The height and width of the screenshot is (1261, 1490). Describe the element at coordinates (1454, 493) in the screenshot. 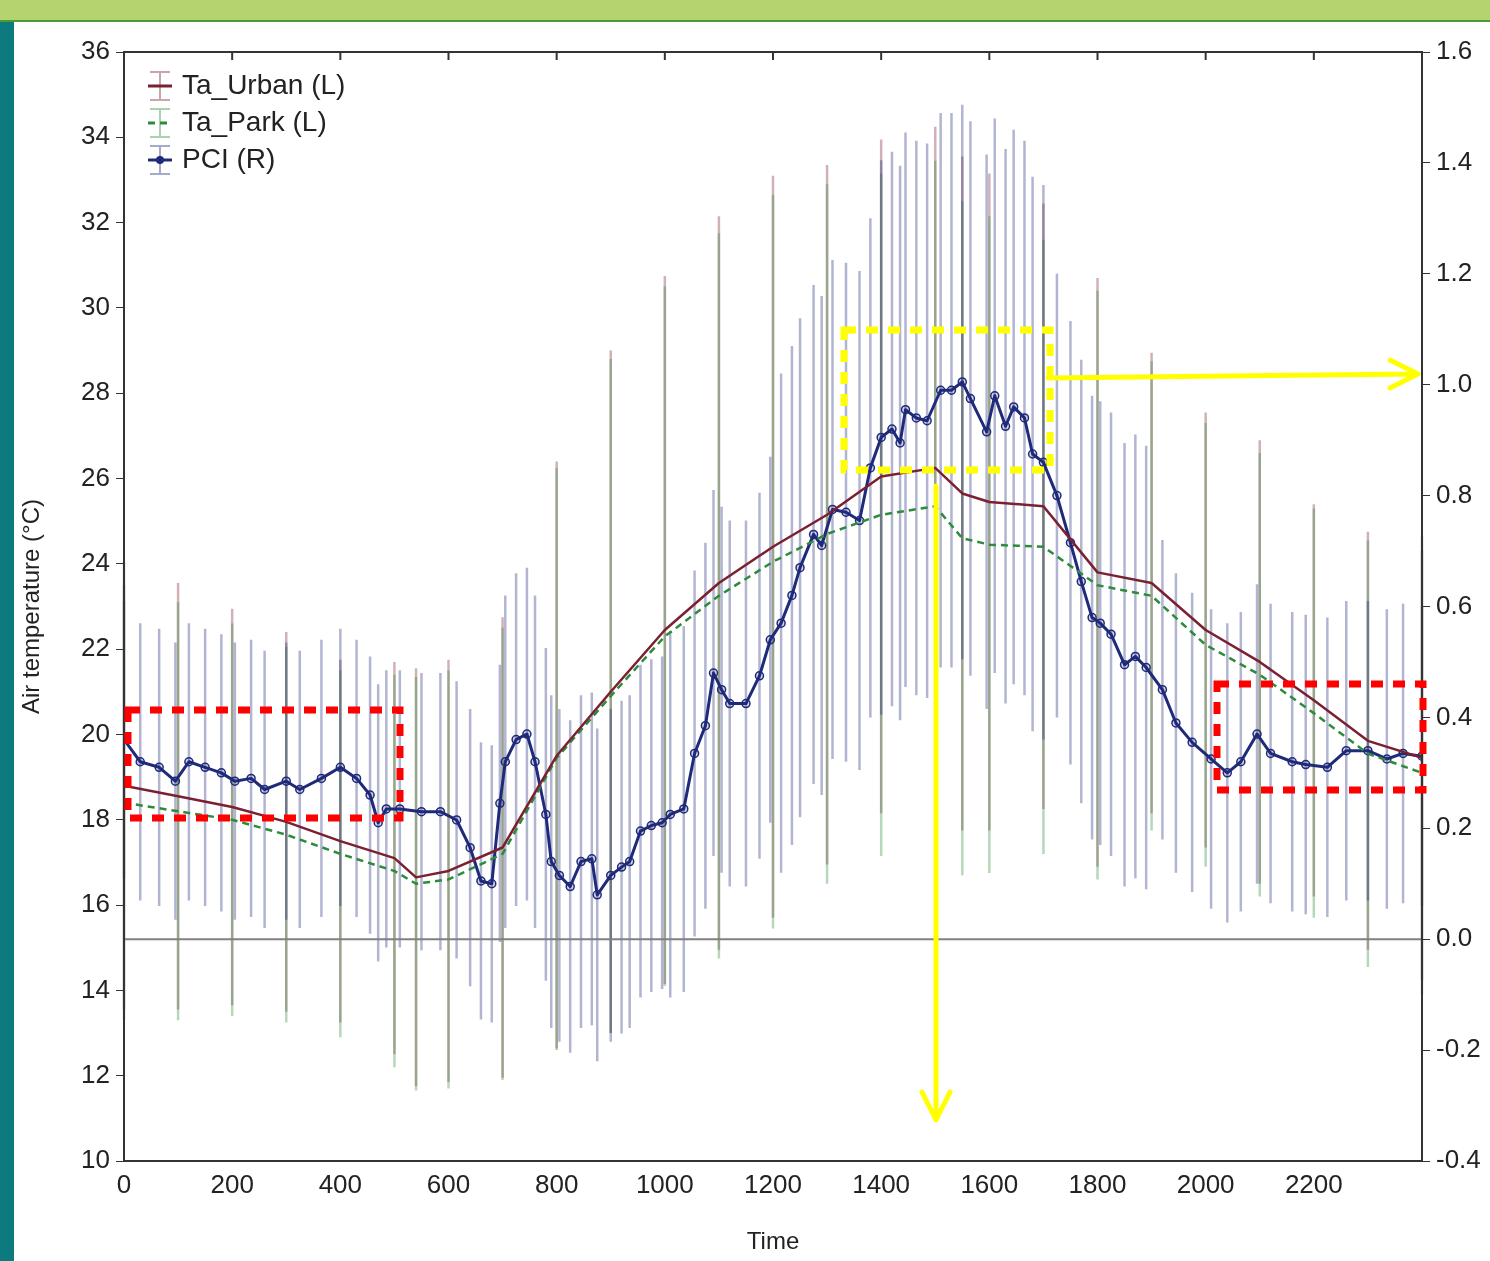

I see `y2-tick-label: 0.8` at that location.